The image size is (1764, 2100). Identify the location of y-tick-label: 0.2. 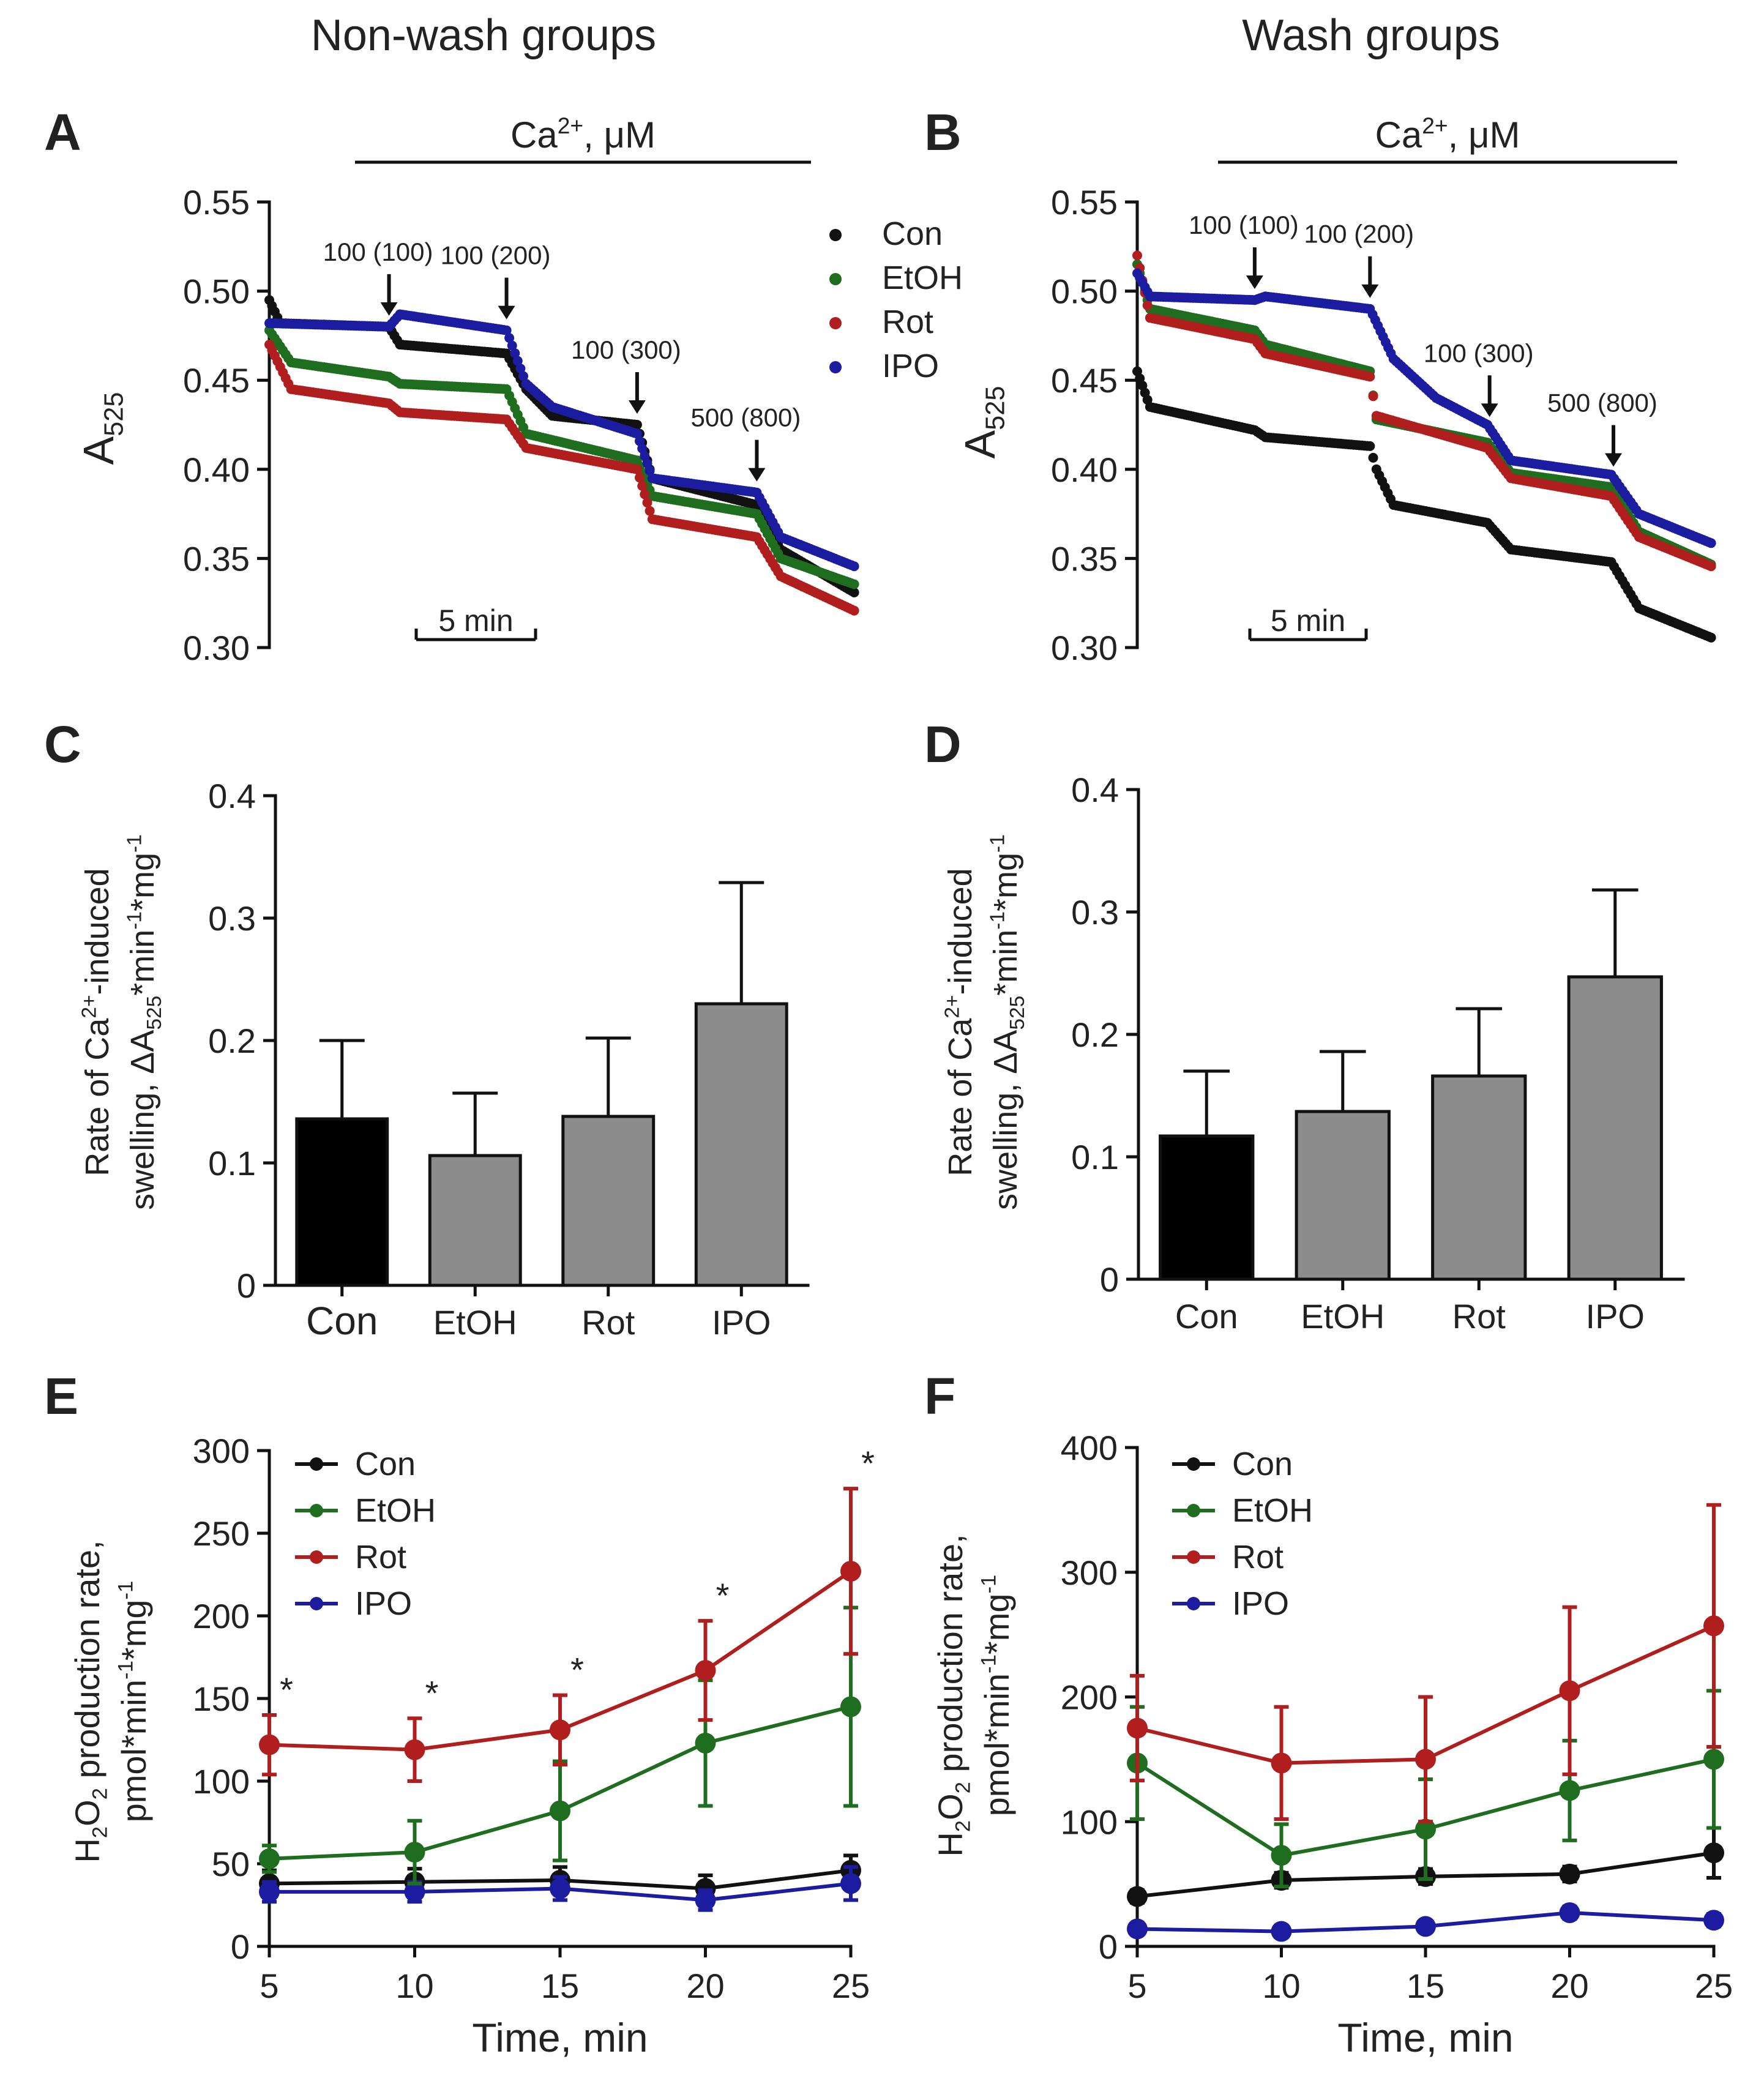
(1095, 1034).